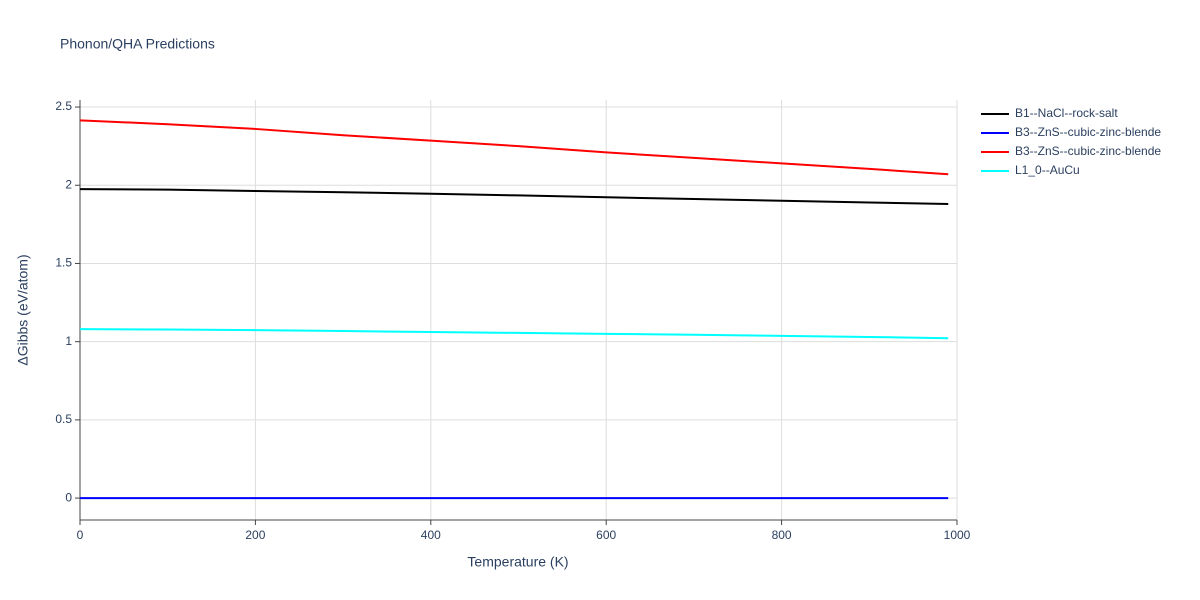 The height and width of the screenshot is (600, 1200). What do you see at coordinates (431, 535) in the screenshot?
I see `x-tick-label: 400` at bounding box center [431, 535].